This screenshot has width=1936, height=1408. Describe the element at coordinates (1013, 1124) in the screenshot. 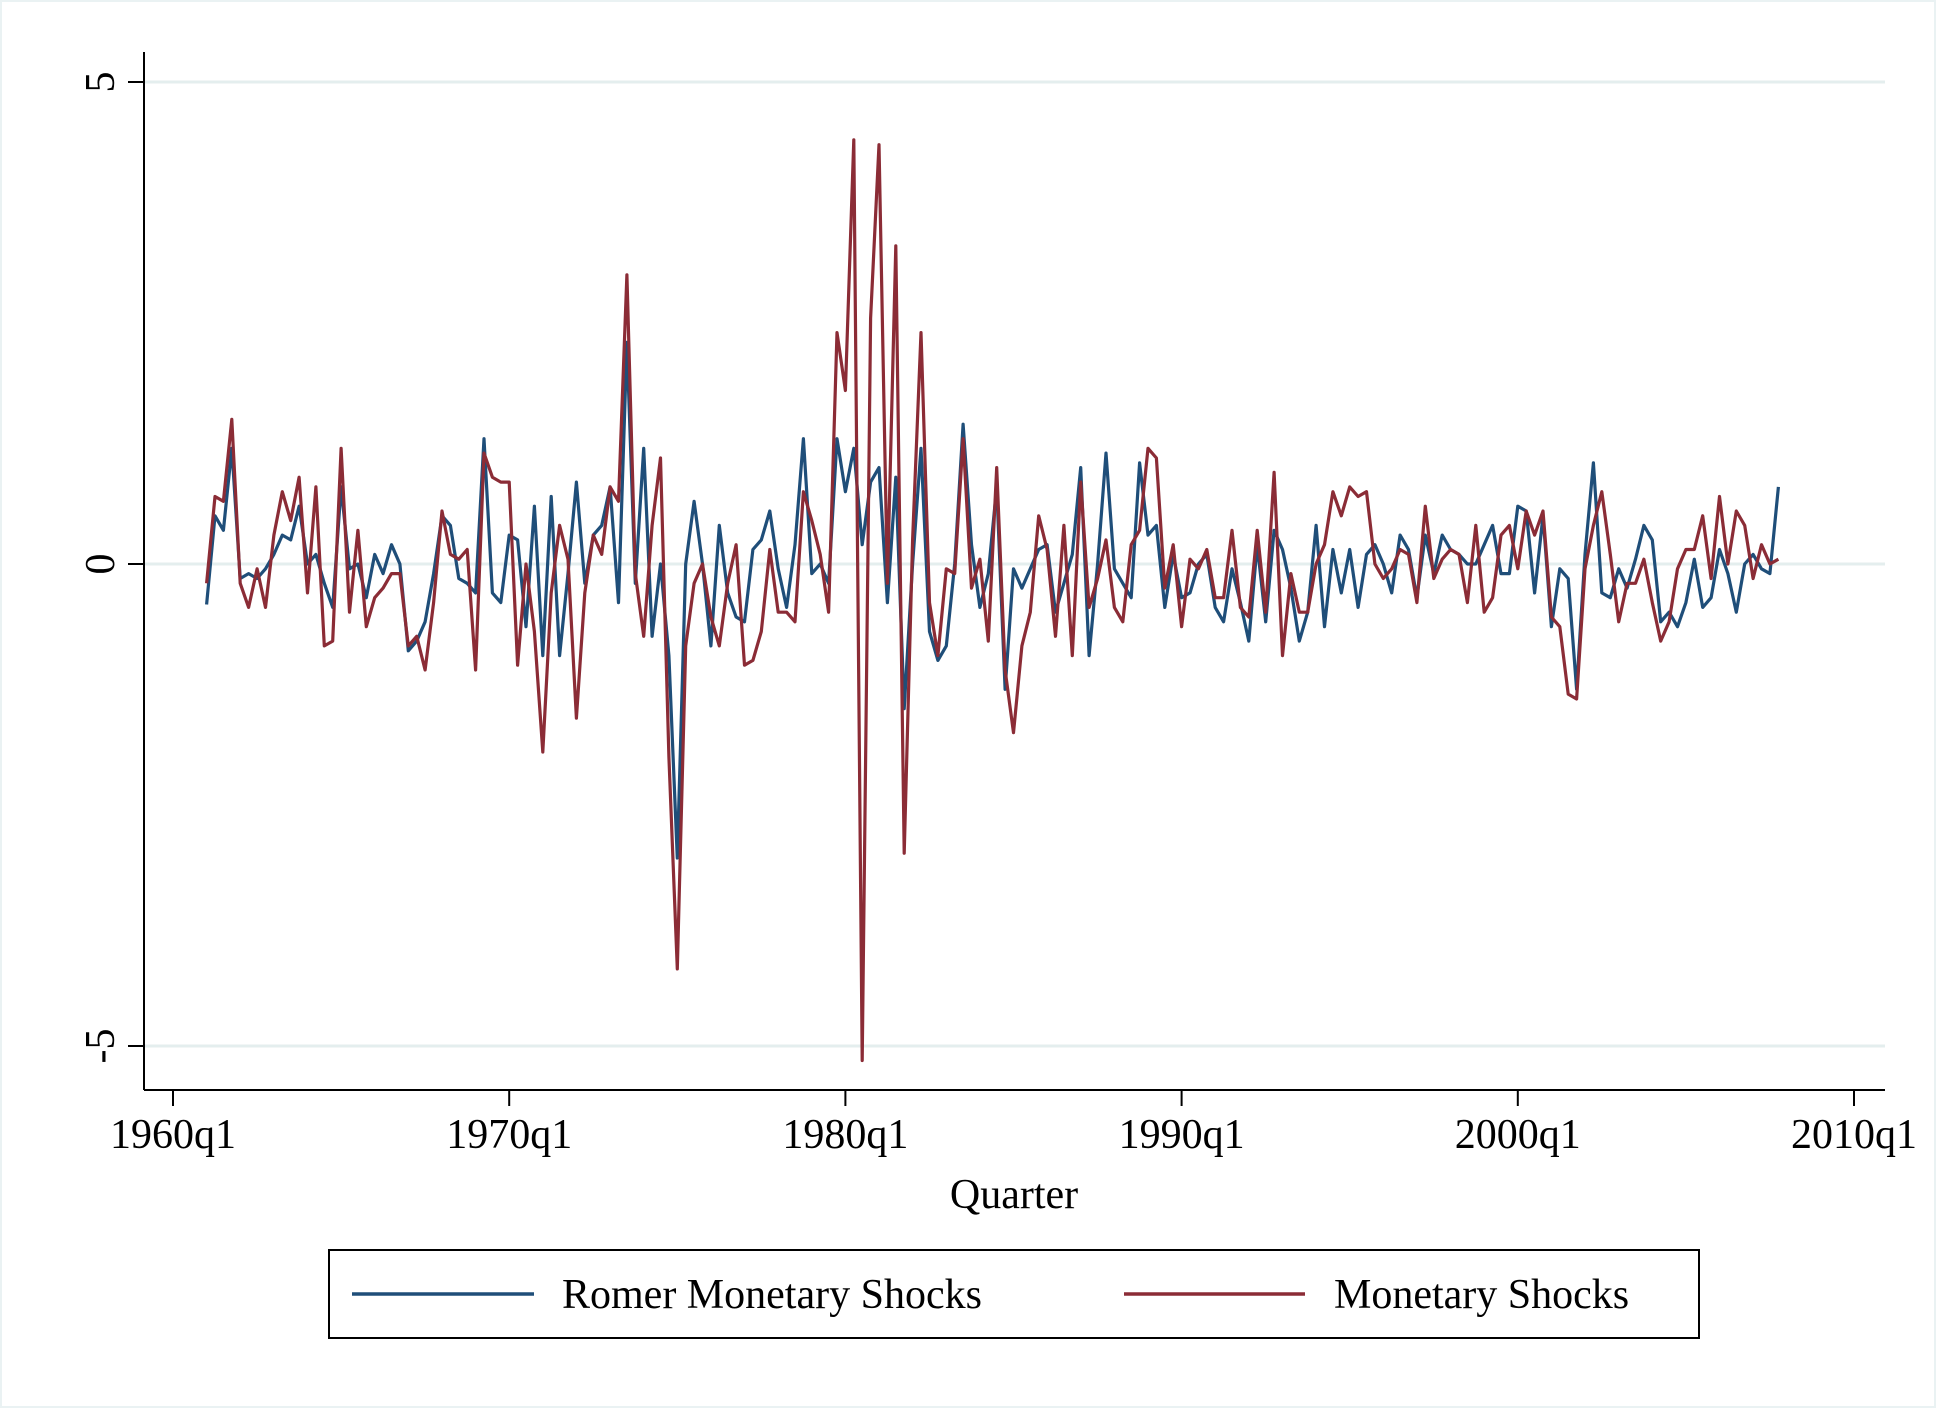

I see `x-ticks: 1960q1 1970q1 1980q1 1990q1 2000q1 2010q1` at that location.